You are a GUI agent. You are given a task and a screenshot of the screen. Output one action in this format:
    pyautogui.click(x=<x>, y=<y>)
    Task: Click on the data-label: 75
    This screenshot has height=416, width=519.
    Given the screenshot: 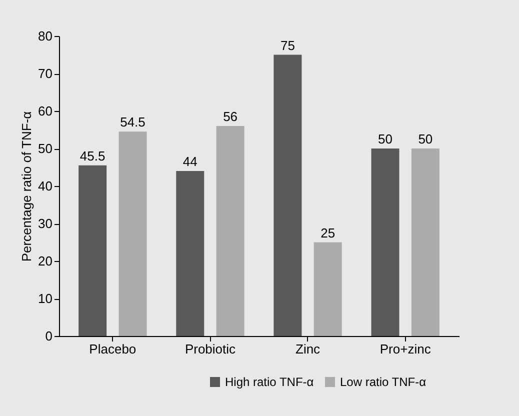 What is the action you would take?
    pyautogui.click(x=287, y=45)
    